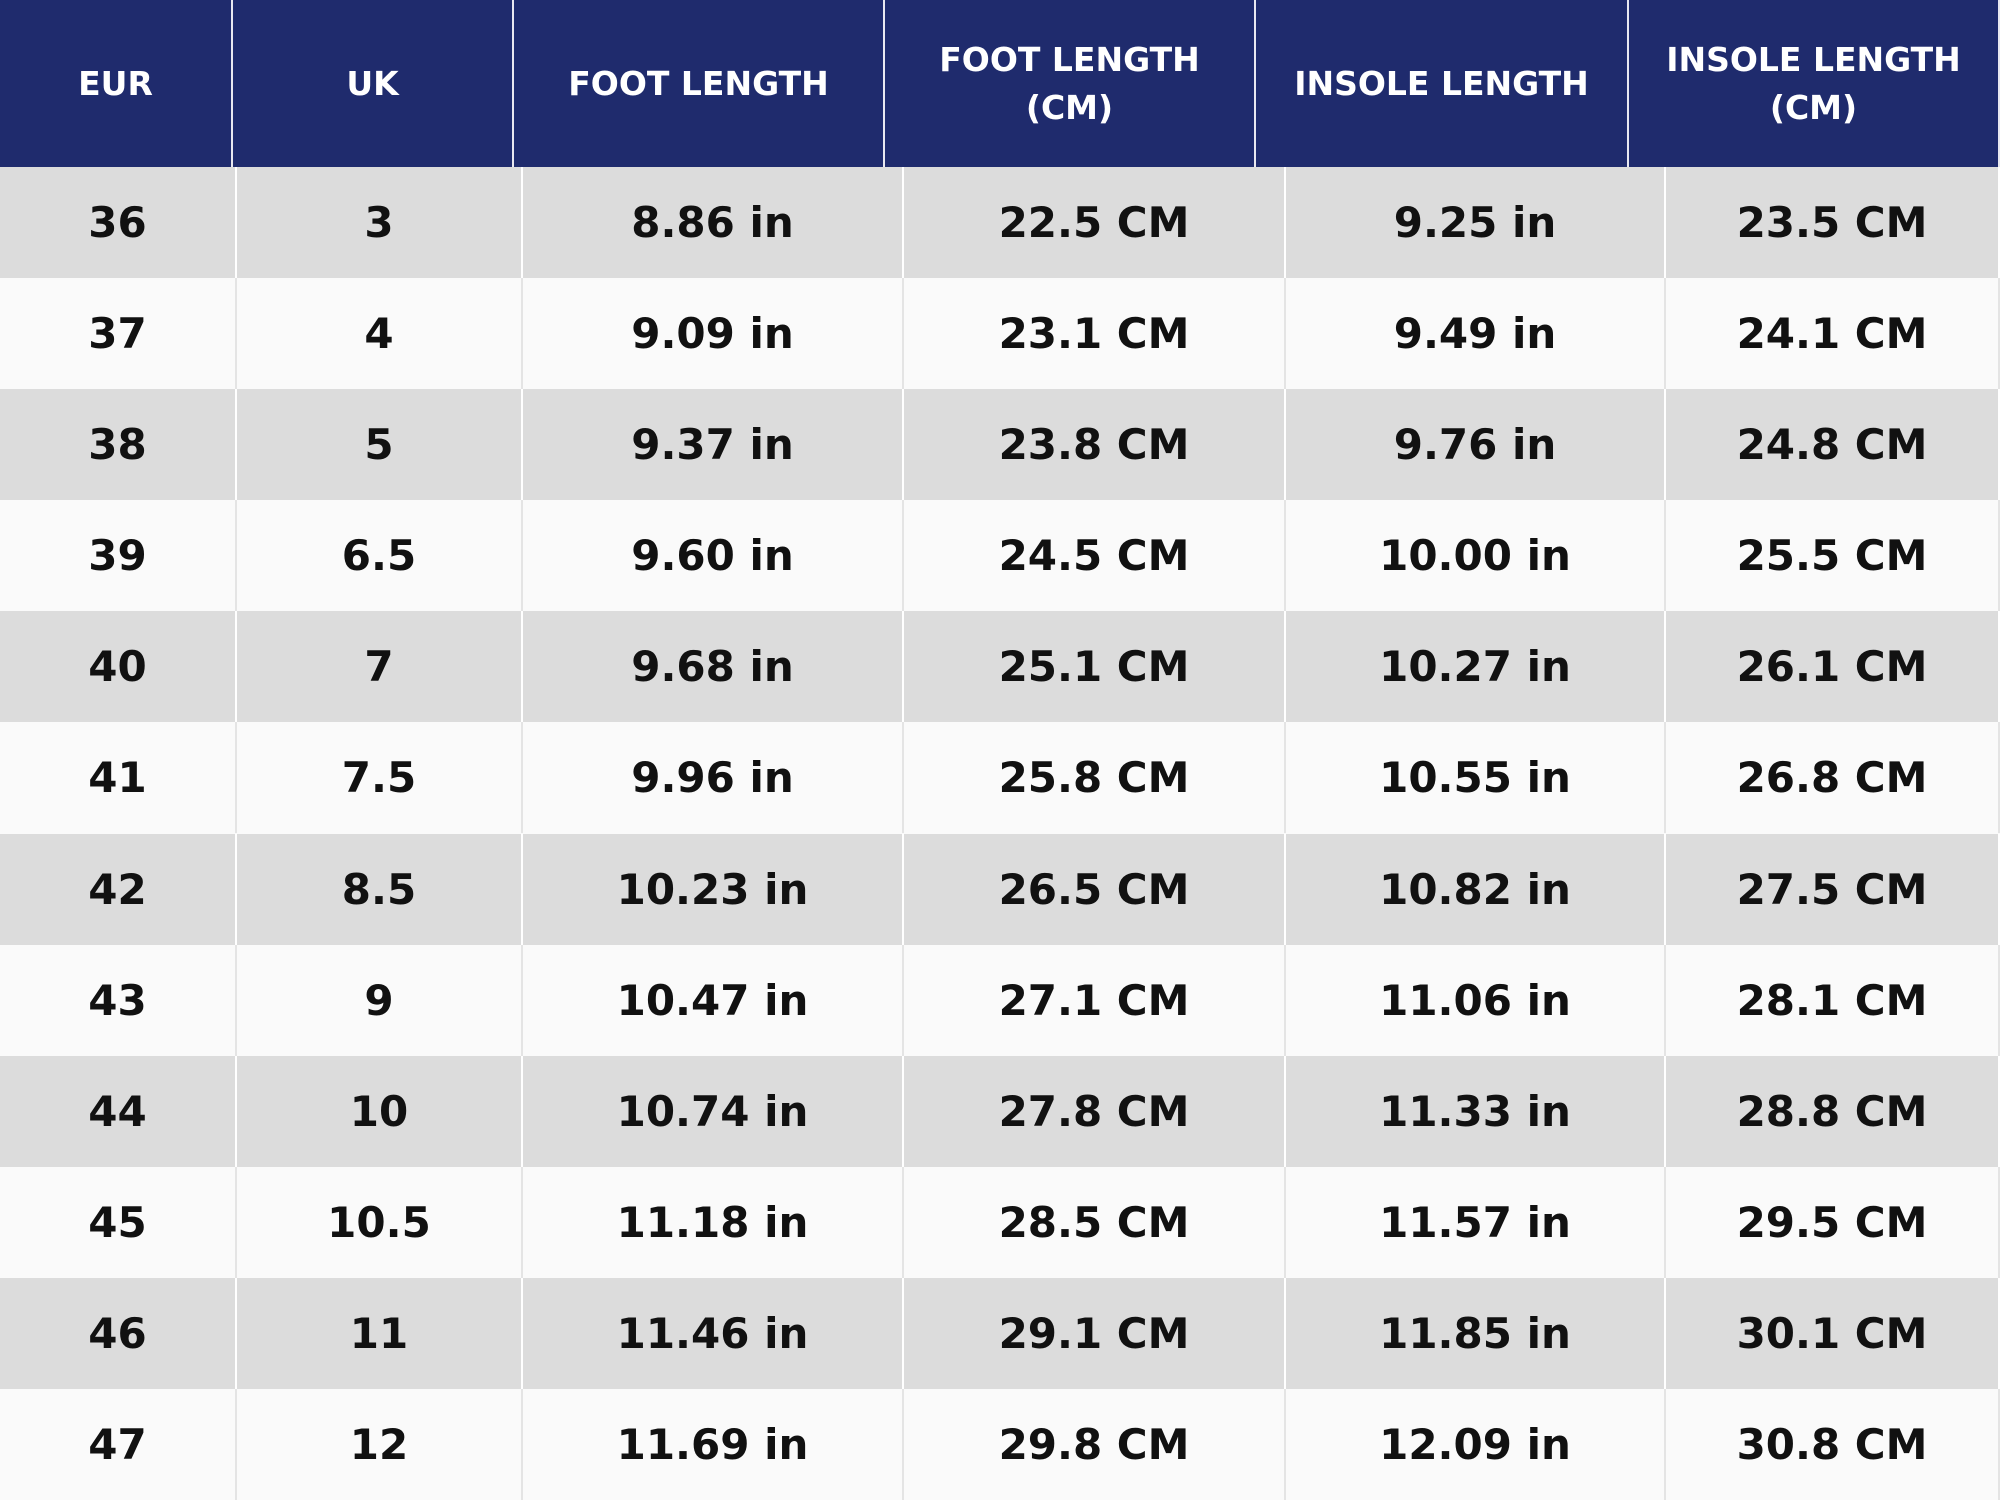 This screenshot has height=1500, width=2000. Describe the element at coordinates (380, 223) in the screenshot. I see `table-cell: 3` at that location.